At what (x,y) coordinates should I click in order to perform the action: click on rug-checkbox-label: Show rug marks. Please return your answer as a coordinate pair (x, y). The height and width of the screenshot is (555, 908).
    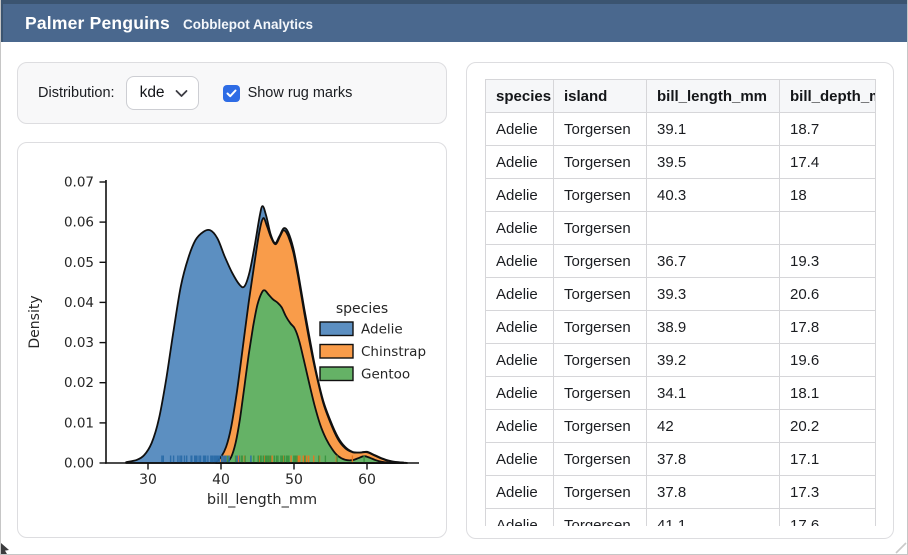
    Looking at the image, I should click on (300, 93).